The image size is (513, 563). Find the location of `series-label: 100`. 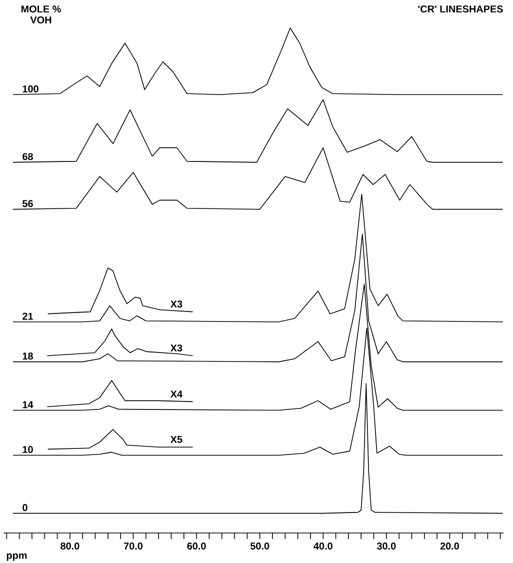

series-label: 100 is located at coordinates (30, 88).